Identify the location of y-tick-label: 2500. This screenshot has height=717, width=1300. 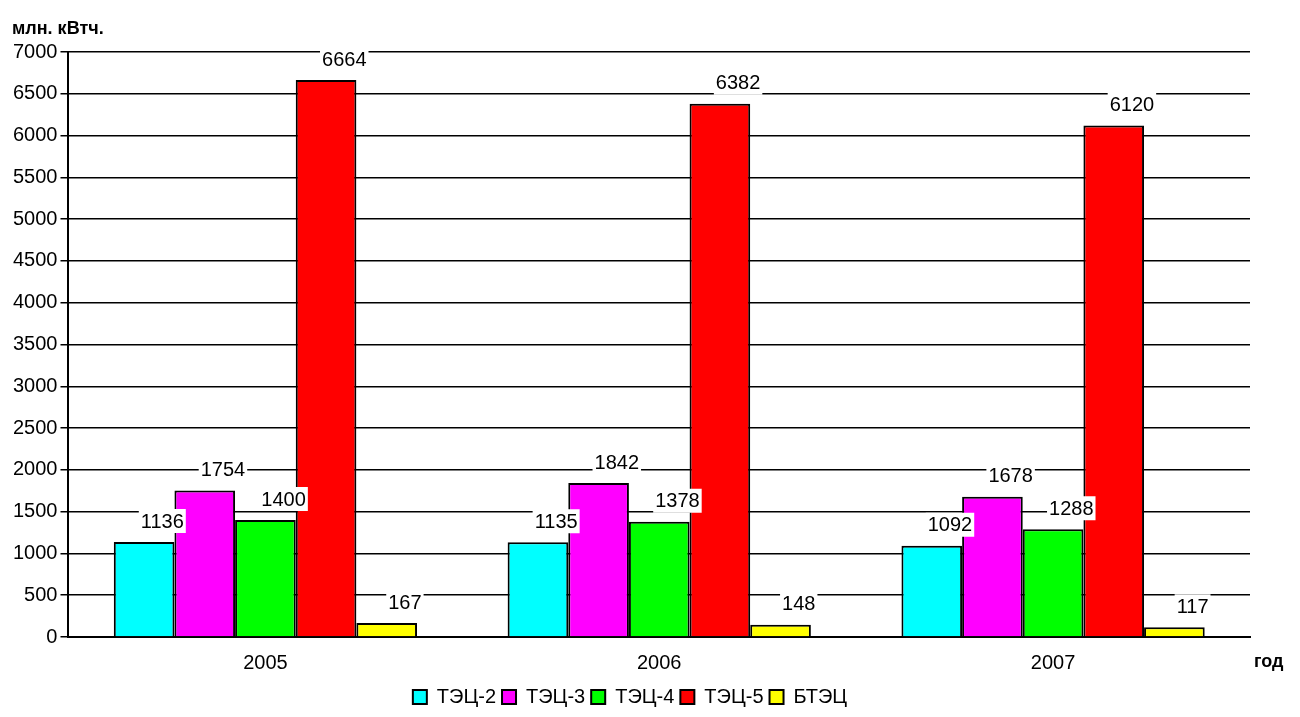
(35, 426).